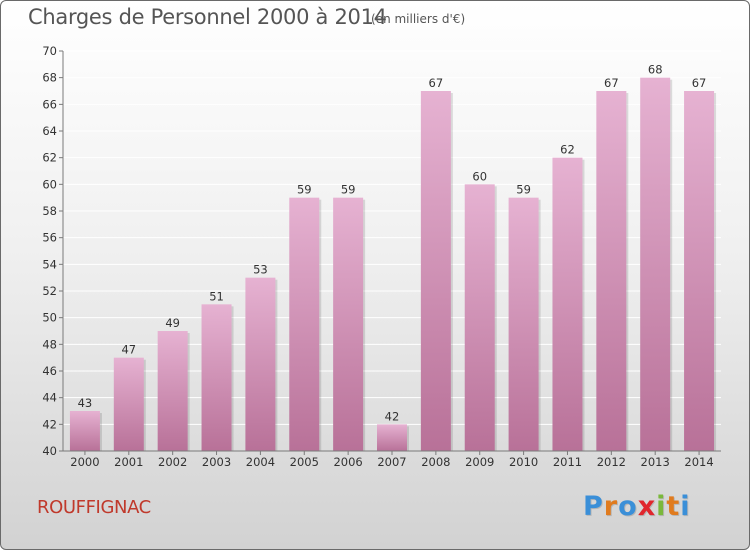 The width and height of the screenshot is (750, 550). Describe the element at coordinates (567, 150) in the screenshot. I see `value-label: 62` at that location.